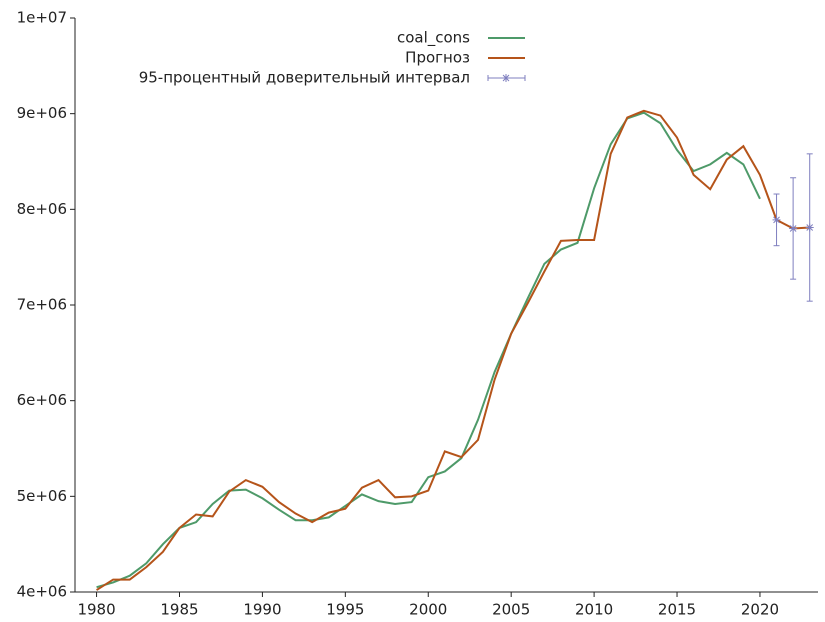 Image resolution: width=825 pixels, height=622 pixels. I want to click on legend-label: coal_cons, so click(433, 38).